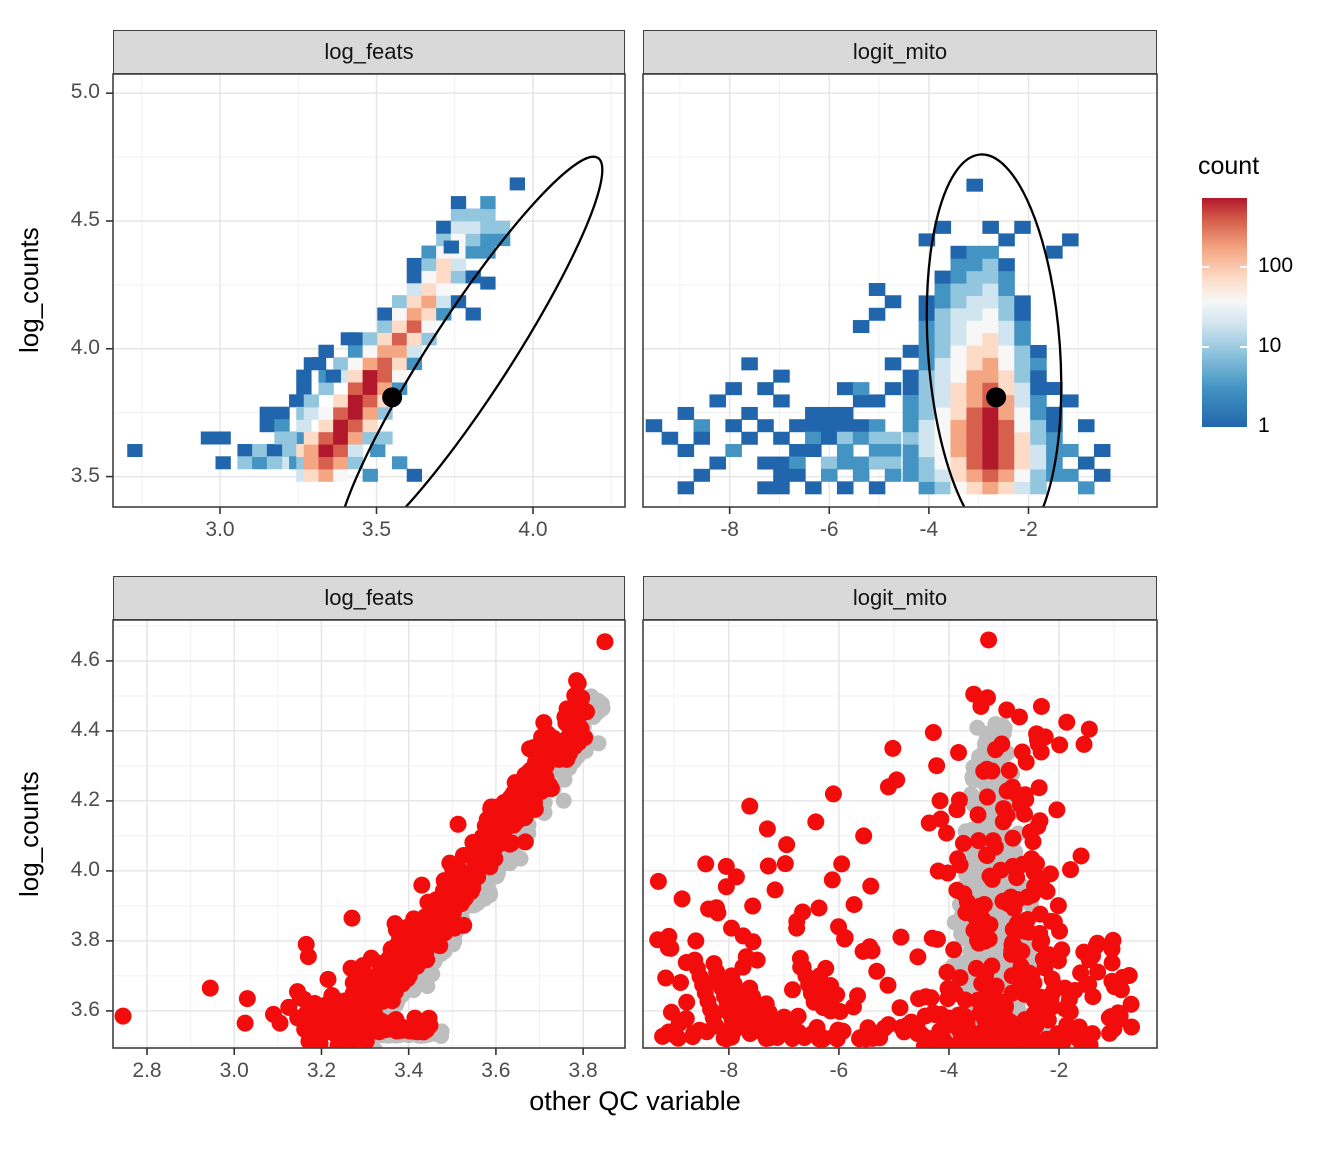 This screenshot has height=1152, width=1344. What do you see at coordinates (85, 799) in the screenshot?
I see `y-tick-label: 4.2` at bounding box center [85, 799].